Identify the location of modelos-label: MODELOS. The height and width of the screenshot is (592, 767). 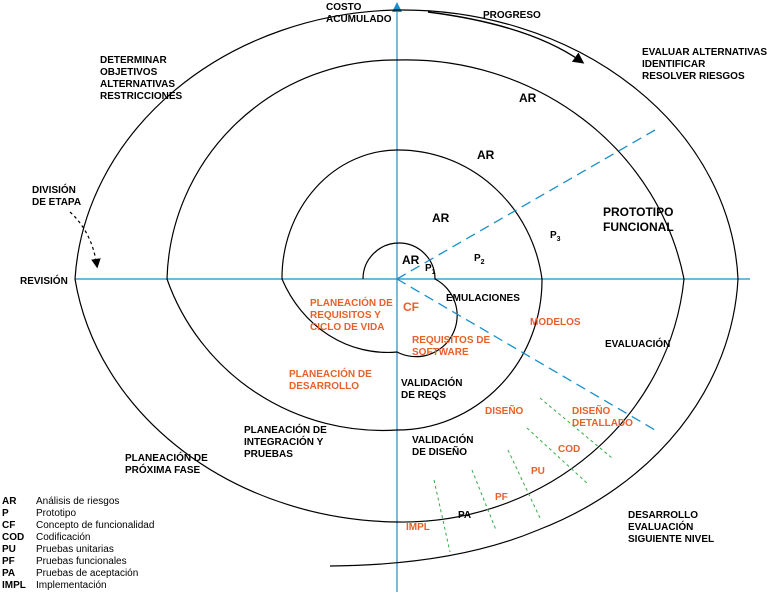
(555, 322).